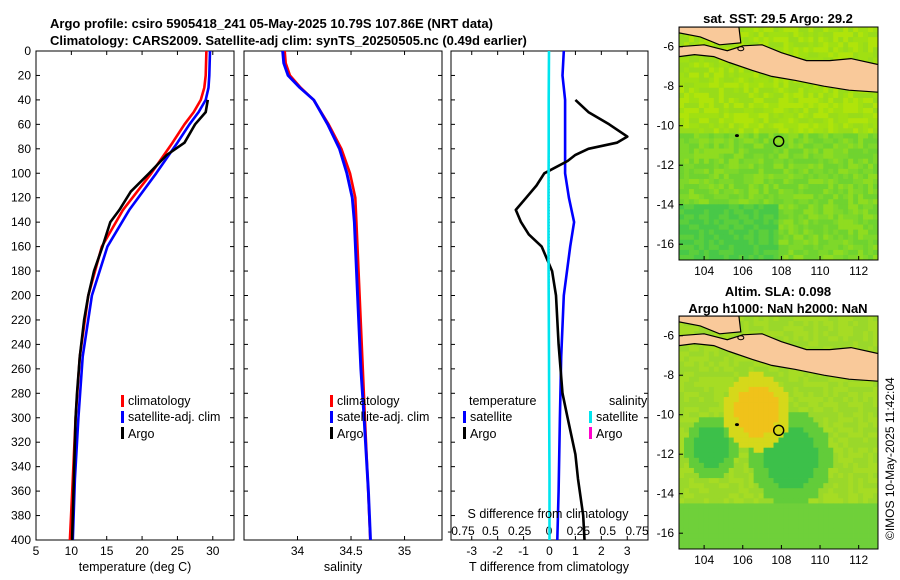  I want to click on legend-t-satellite-swatch, so click(464, 417).